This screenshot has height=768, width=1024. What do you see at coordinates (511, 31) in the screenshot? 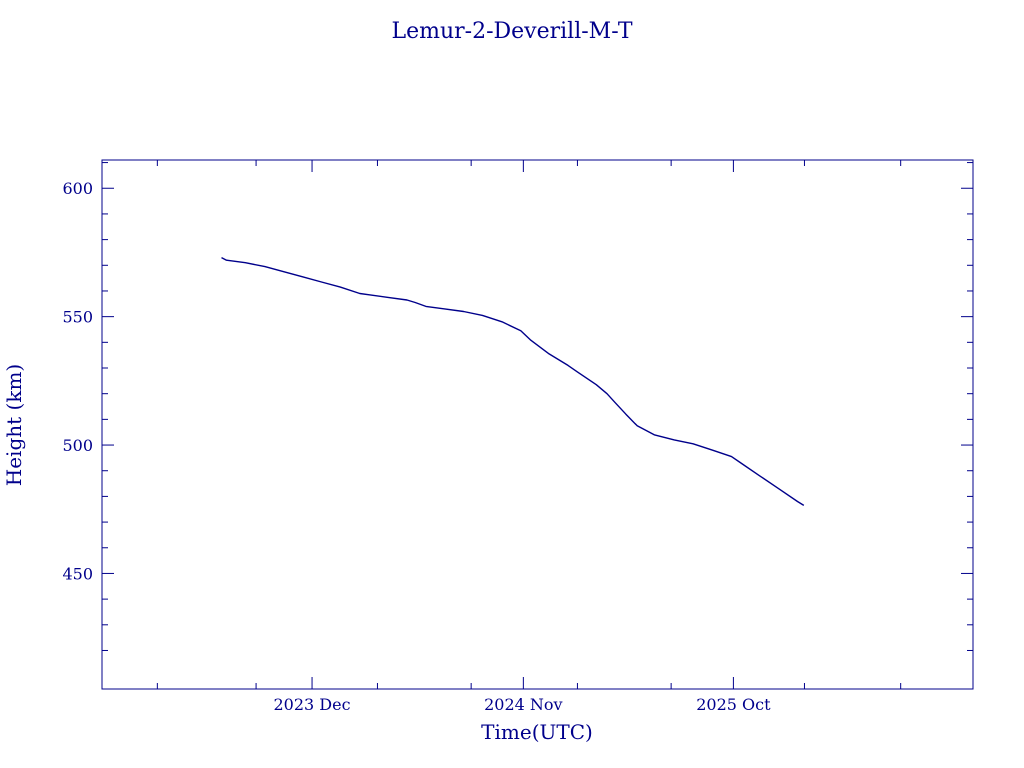
I see `chart-title: Lemur-2-Deverill-M-T` at bounding box center [511, 31].